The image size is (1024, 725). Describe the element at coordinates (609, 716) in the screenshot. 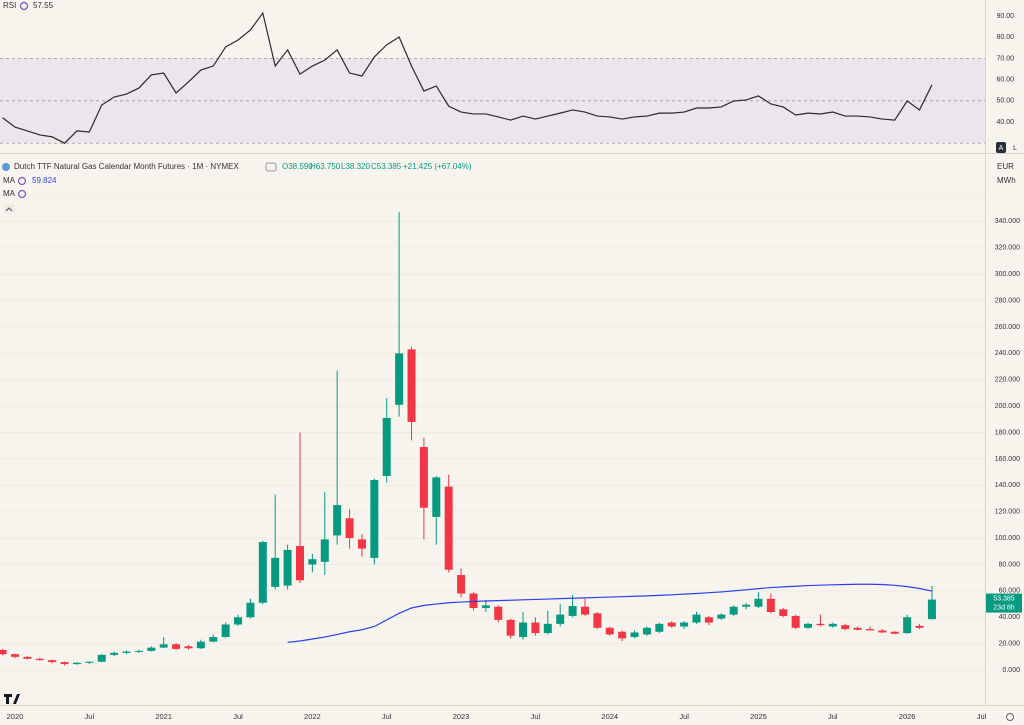

I see `x-tick-label: 2024` at that location.